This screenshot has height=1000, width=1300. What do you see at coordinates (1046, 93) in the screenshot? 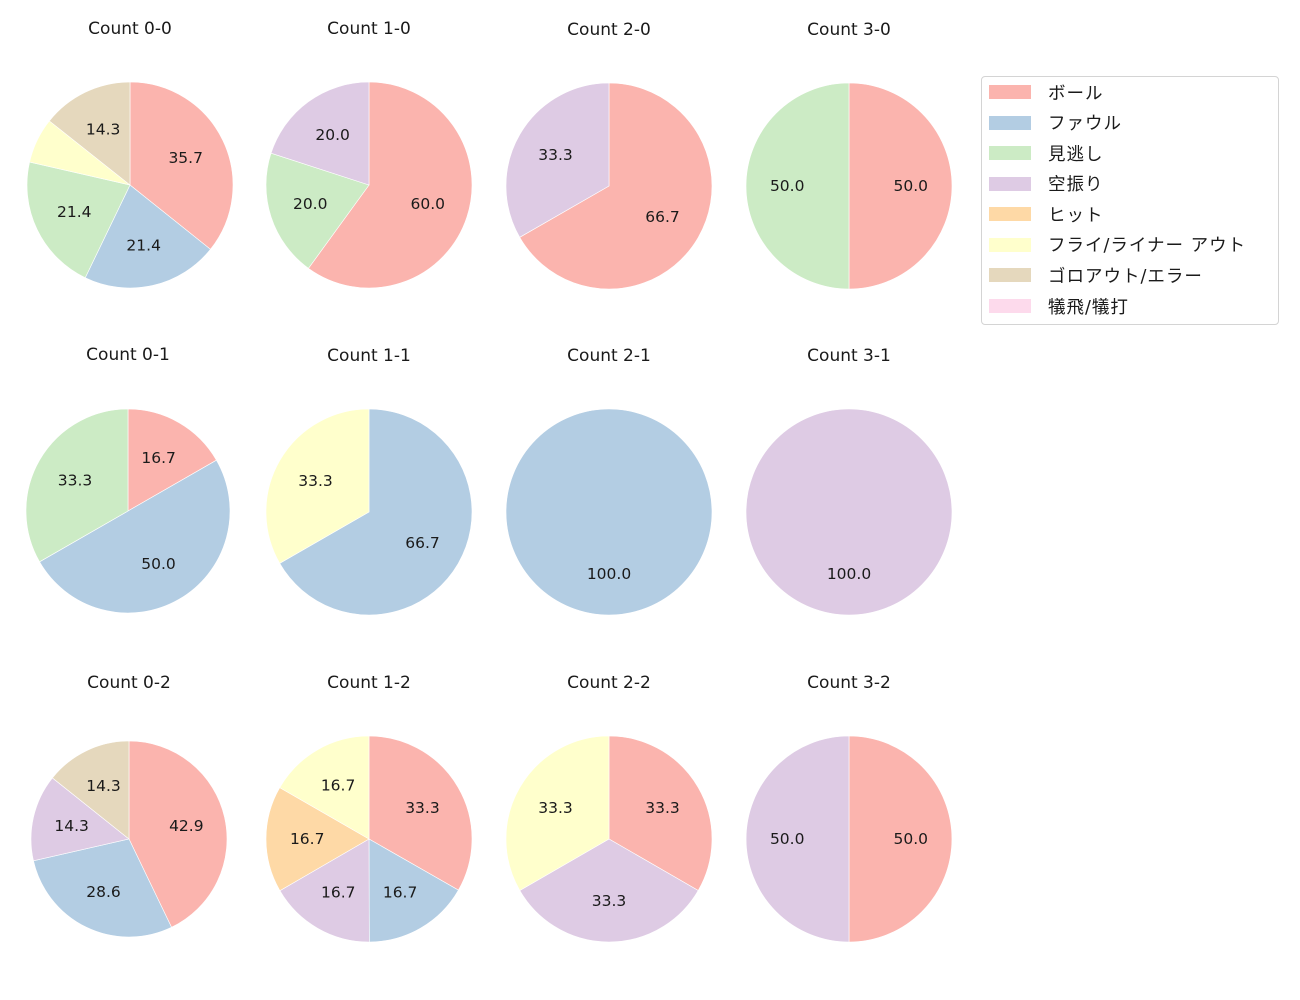
I see `legend-item-ball: ボール` at bounding box center [1046, 93].